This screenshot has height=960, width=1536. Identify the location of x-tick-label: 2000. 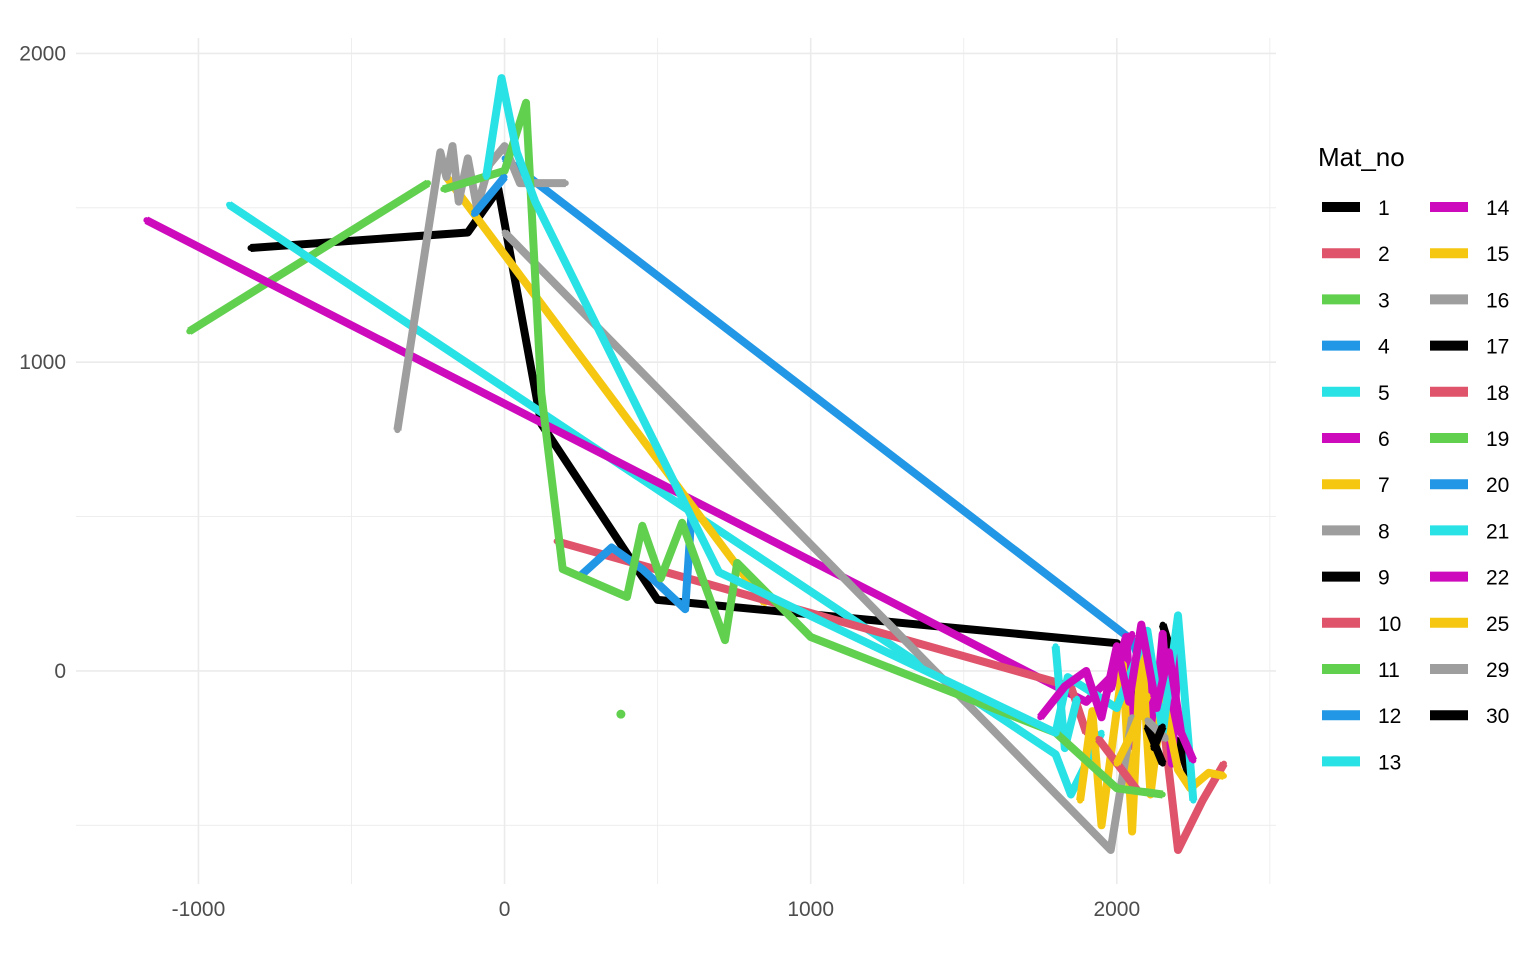
(1116, 909).